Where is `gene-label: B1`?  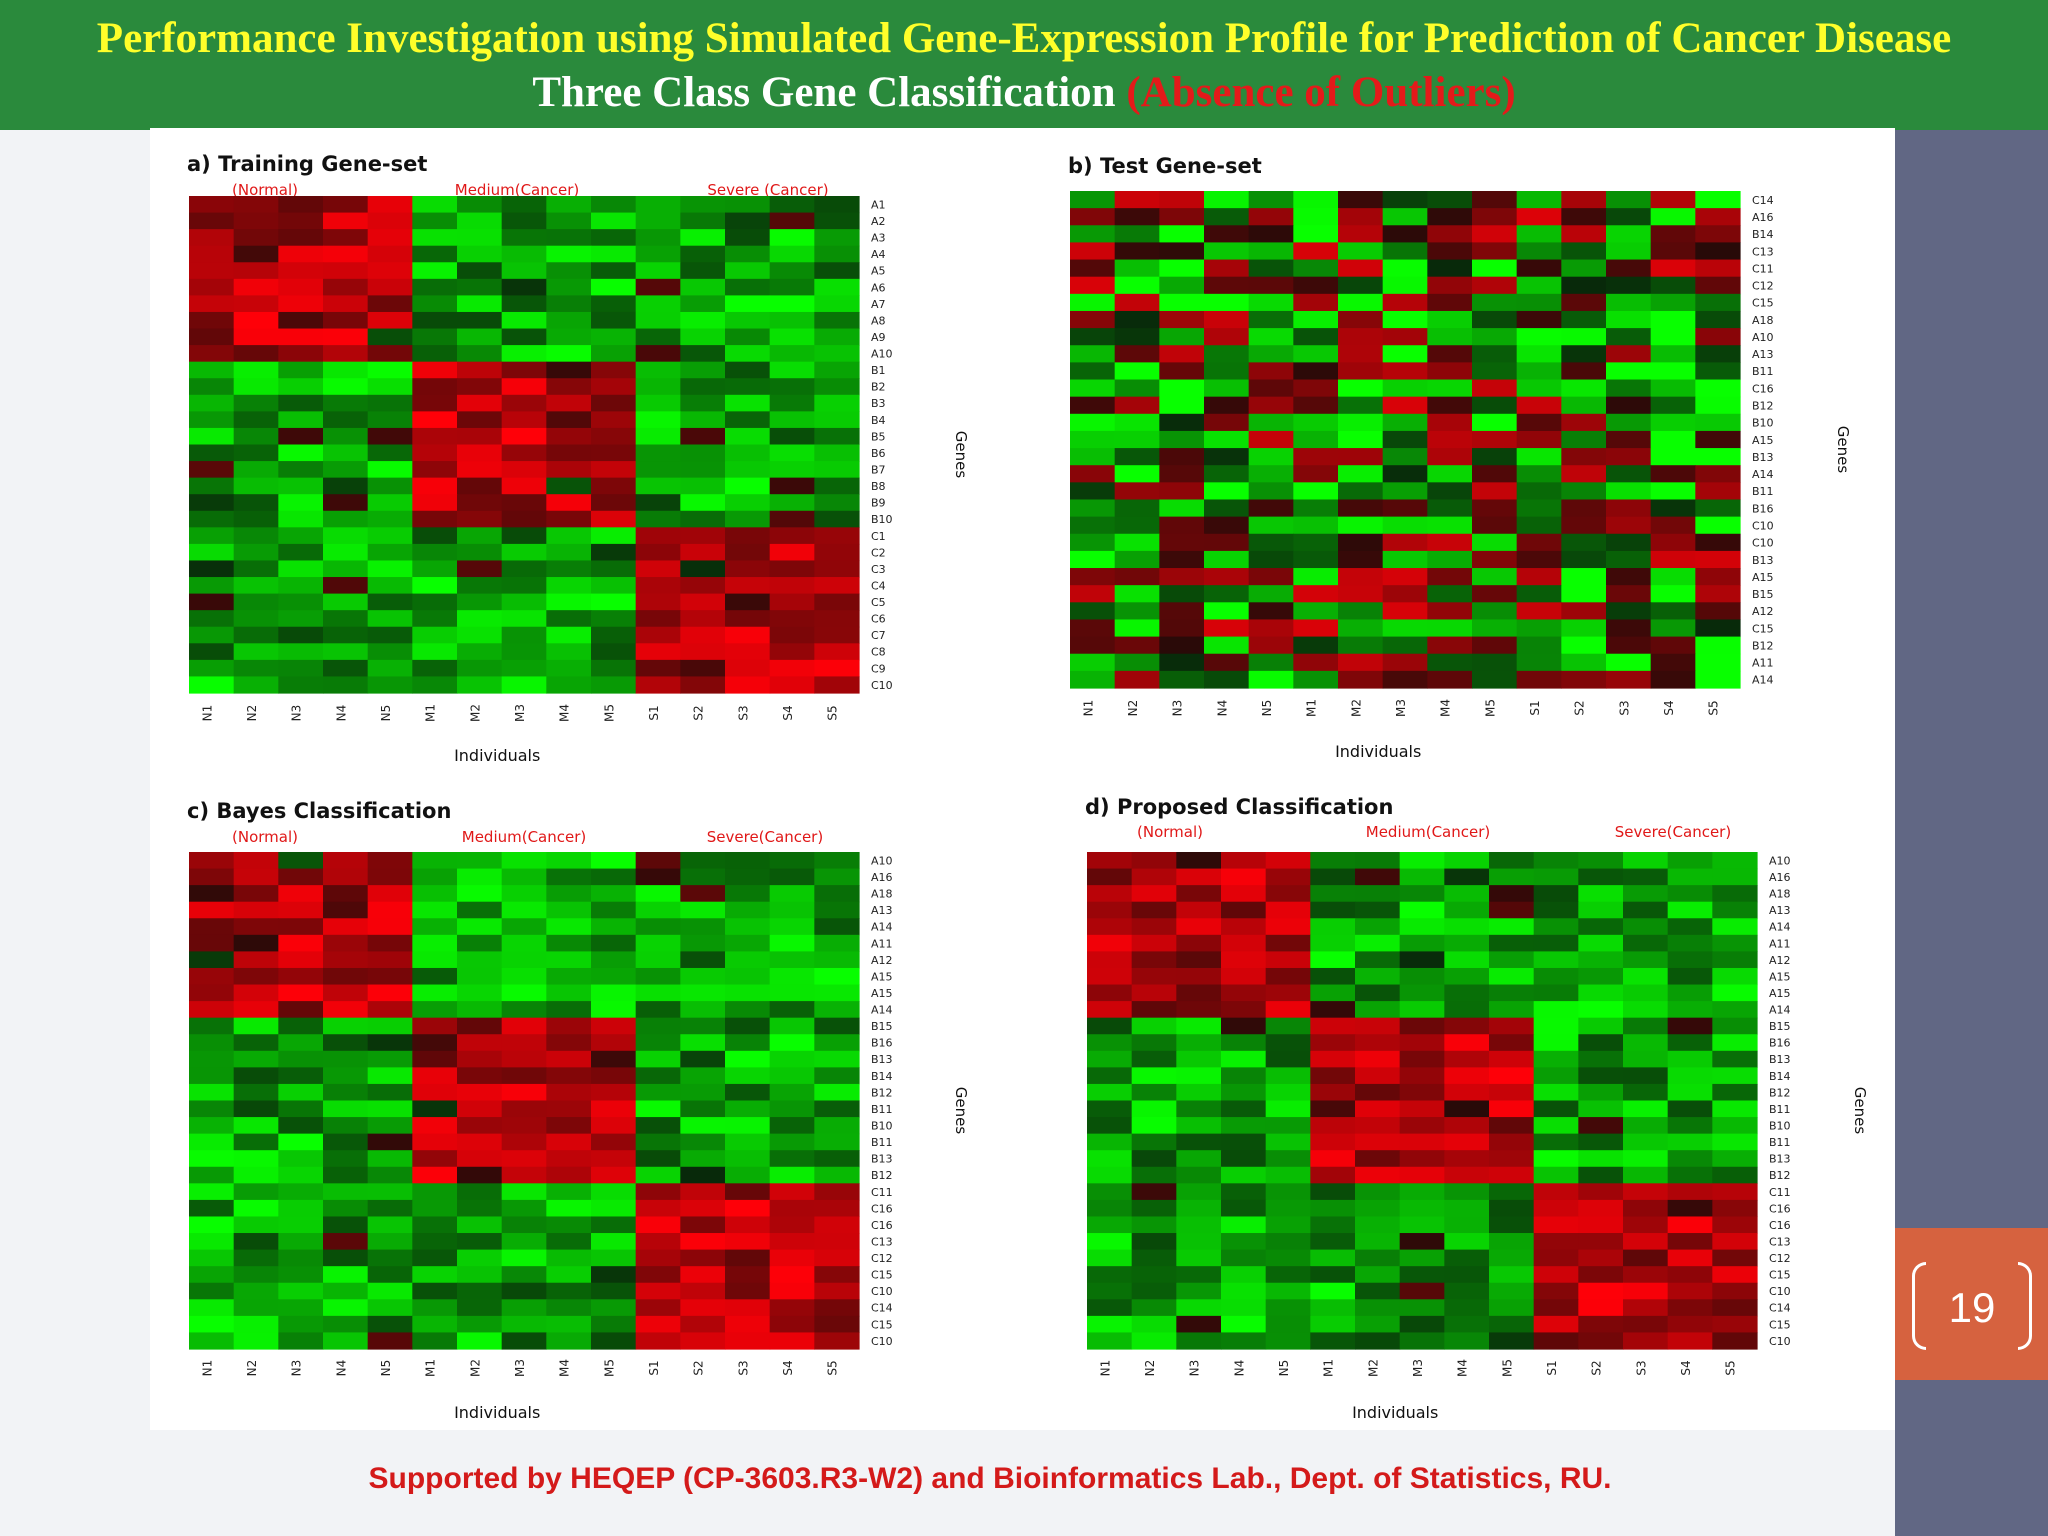 gene-label: B1 is located at coordinates (878, 370).